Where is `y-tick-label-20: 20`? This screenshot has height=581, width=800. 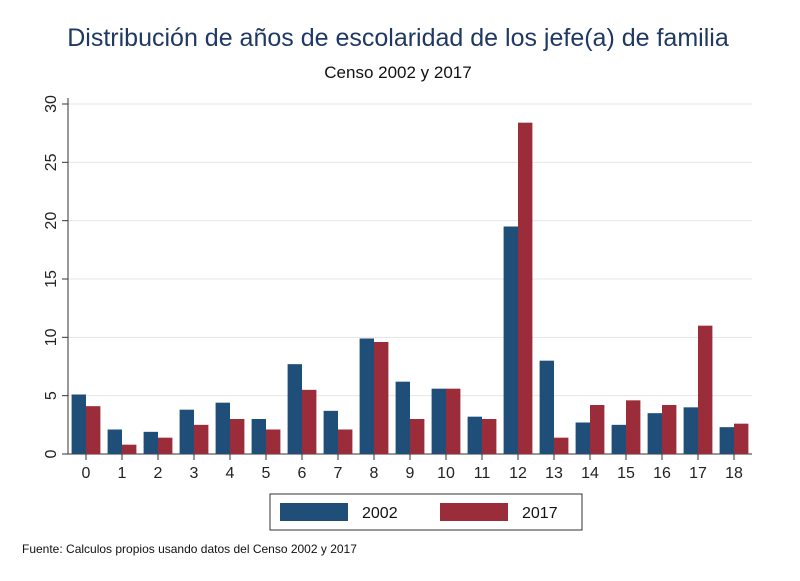
y-tick-label-20: 20 is located at coordinates (51, 221).